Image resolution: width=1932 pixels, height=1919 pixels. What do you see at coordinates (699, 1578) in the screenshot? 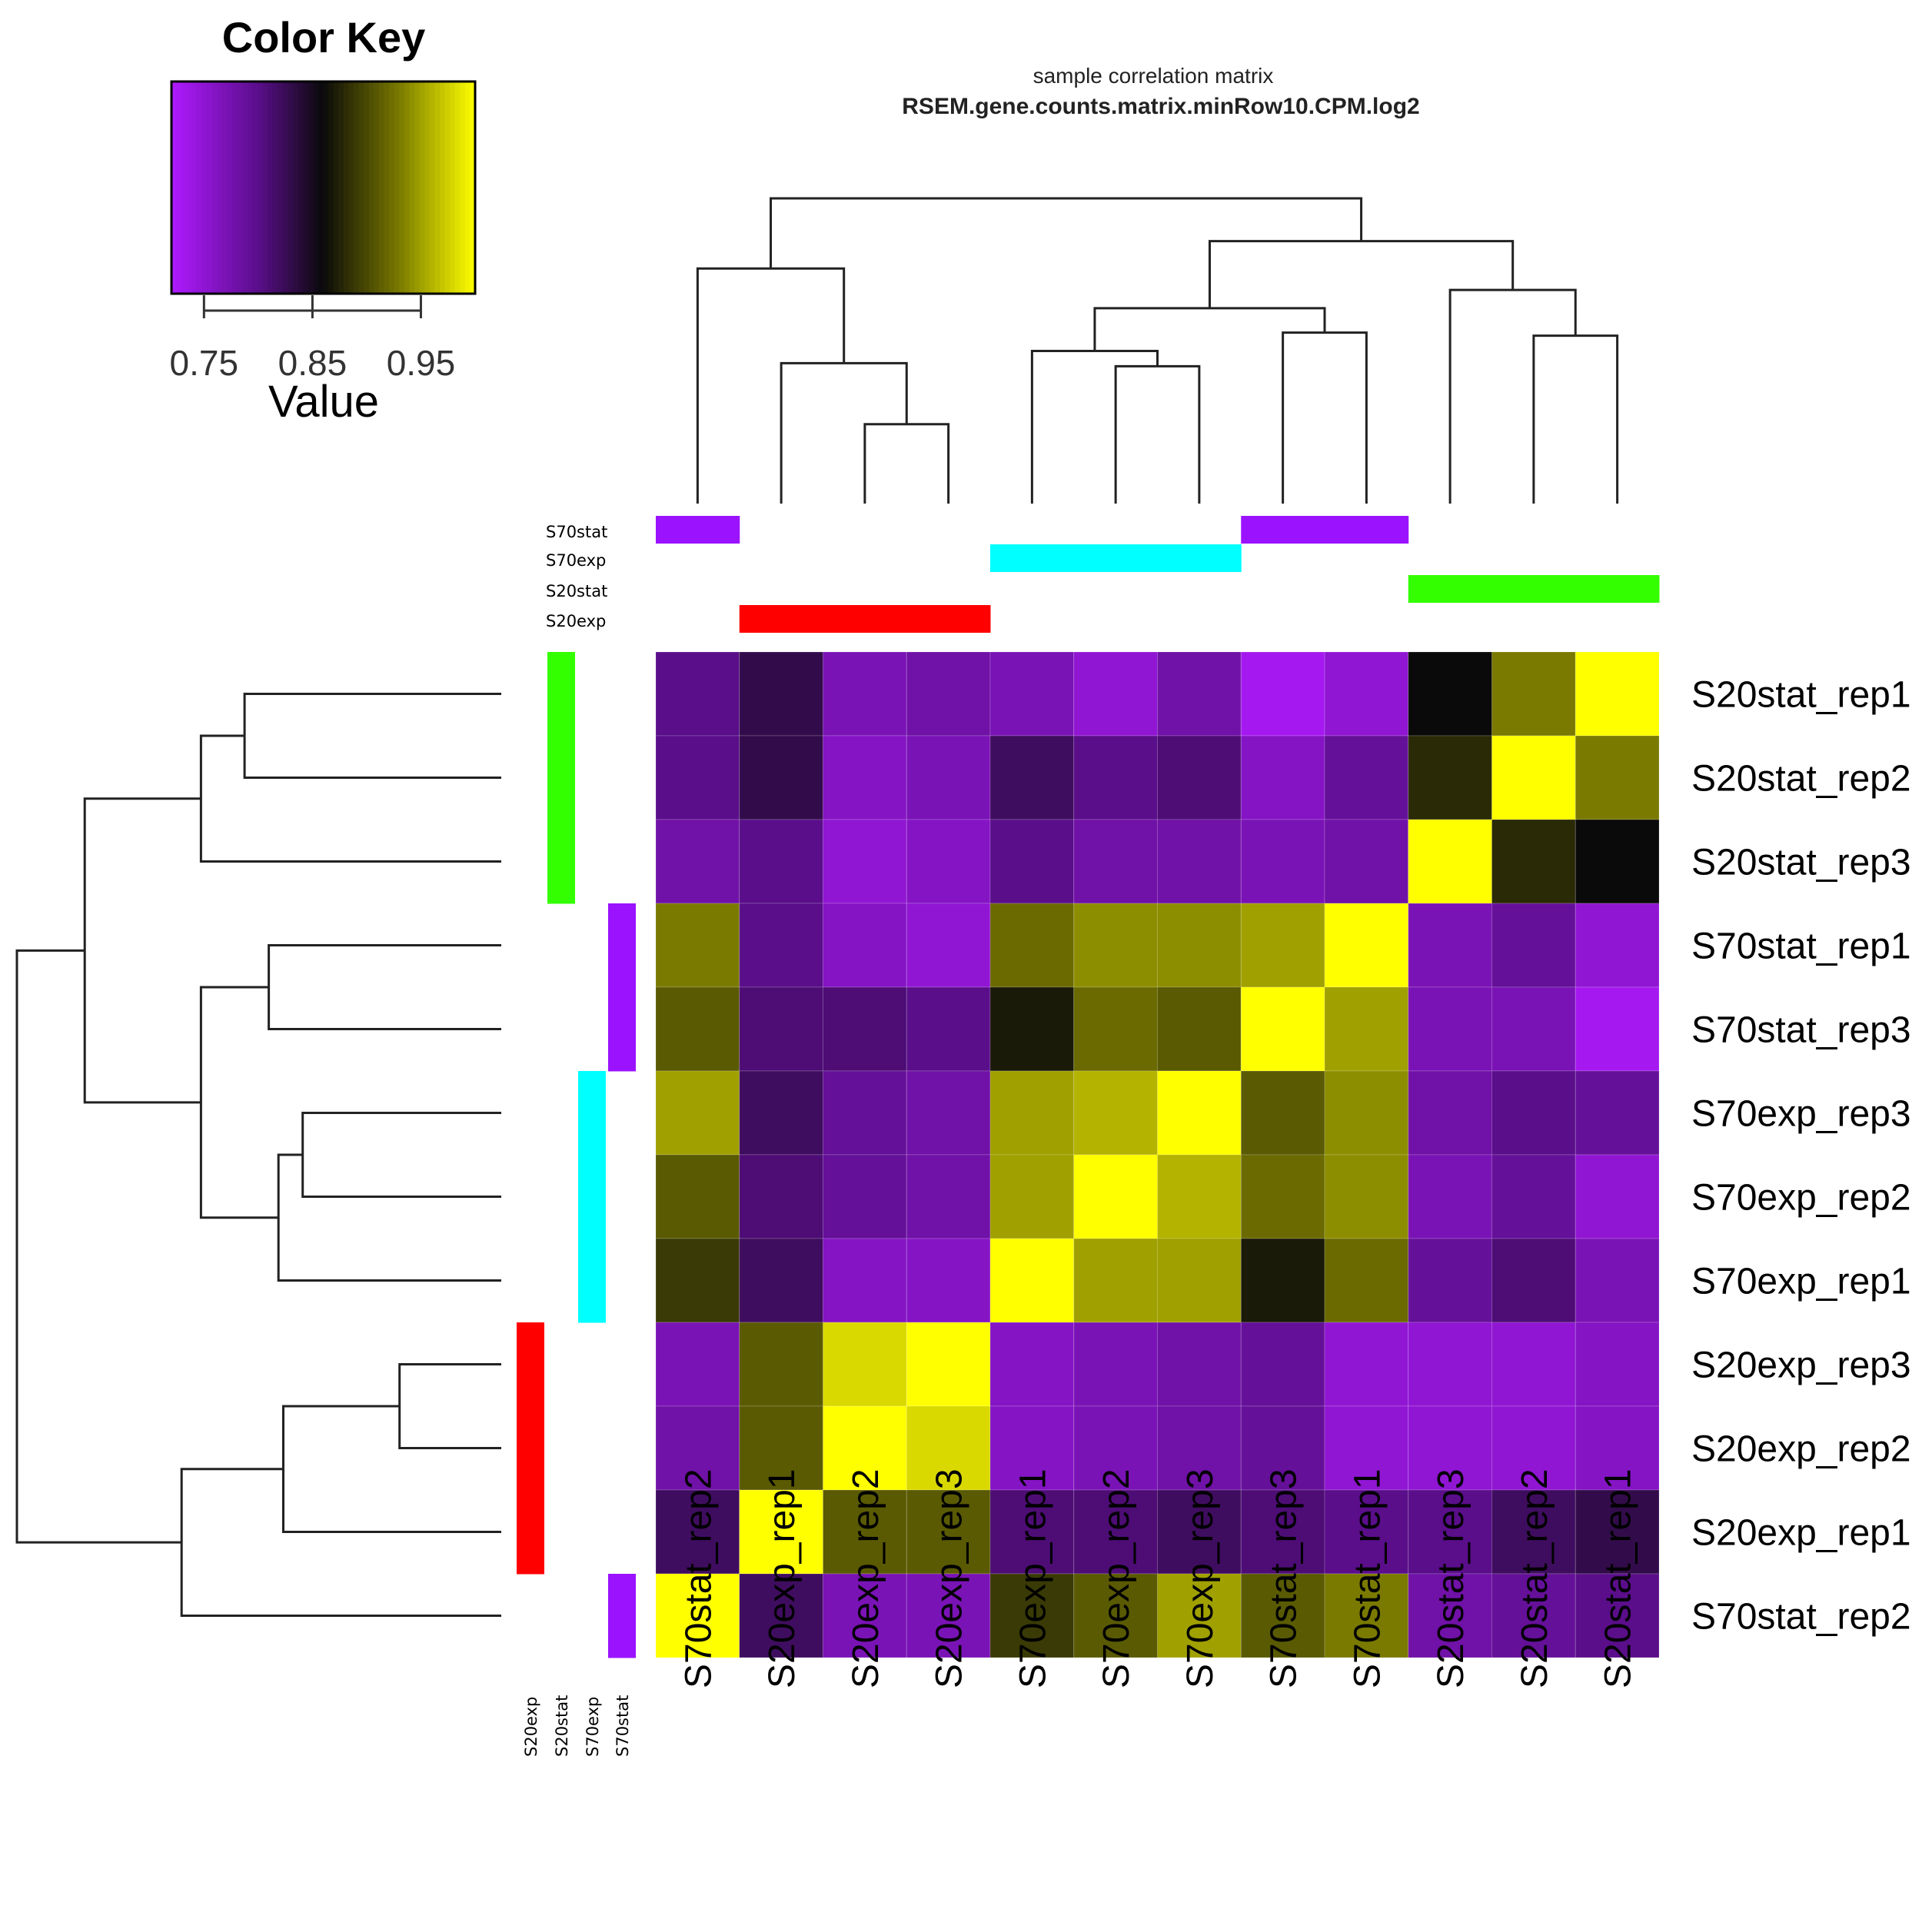
I see `column-label: S70stat_rep2` at bounding box center [699, 1578].